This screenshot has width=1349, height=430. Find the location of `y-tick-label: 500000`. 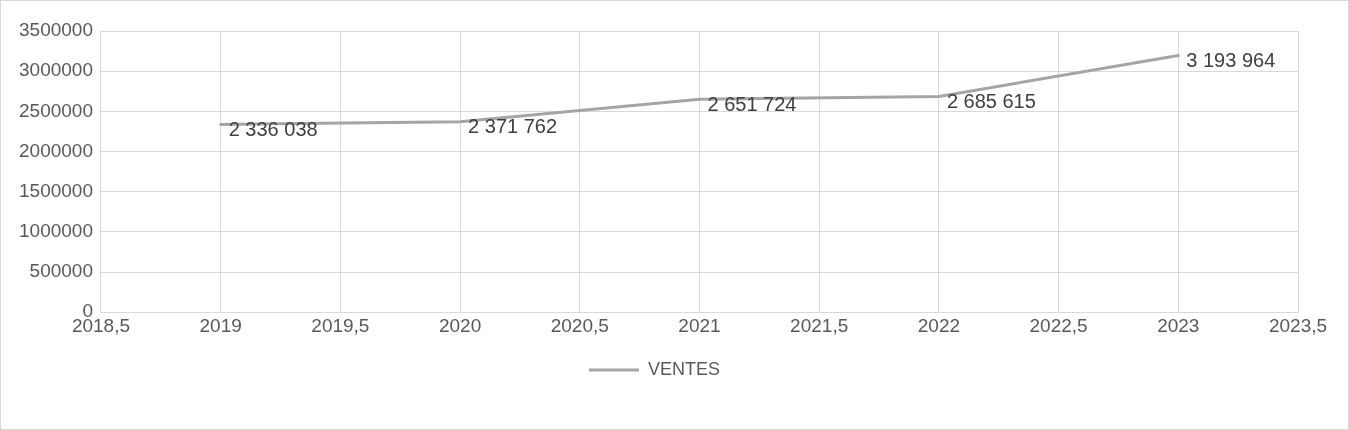

y-tick-label: 500000 is located at coordinates (61, 271).